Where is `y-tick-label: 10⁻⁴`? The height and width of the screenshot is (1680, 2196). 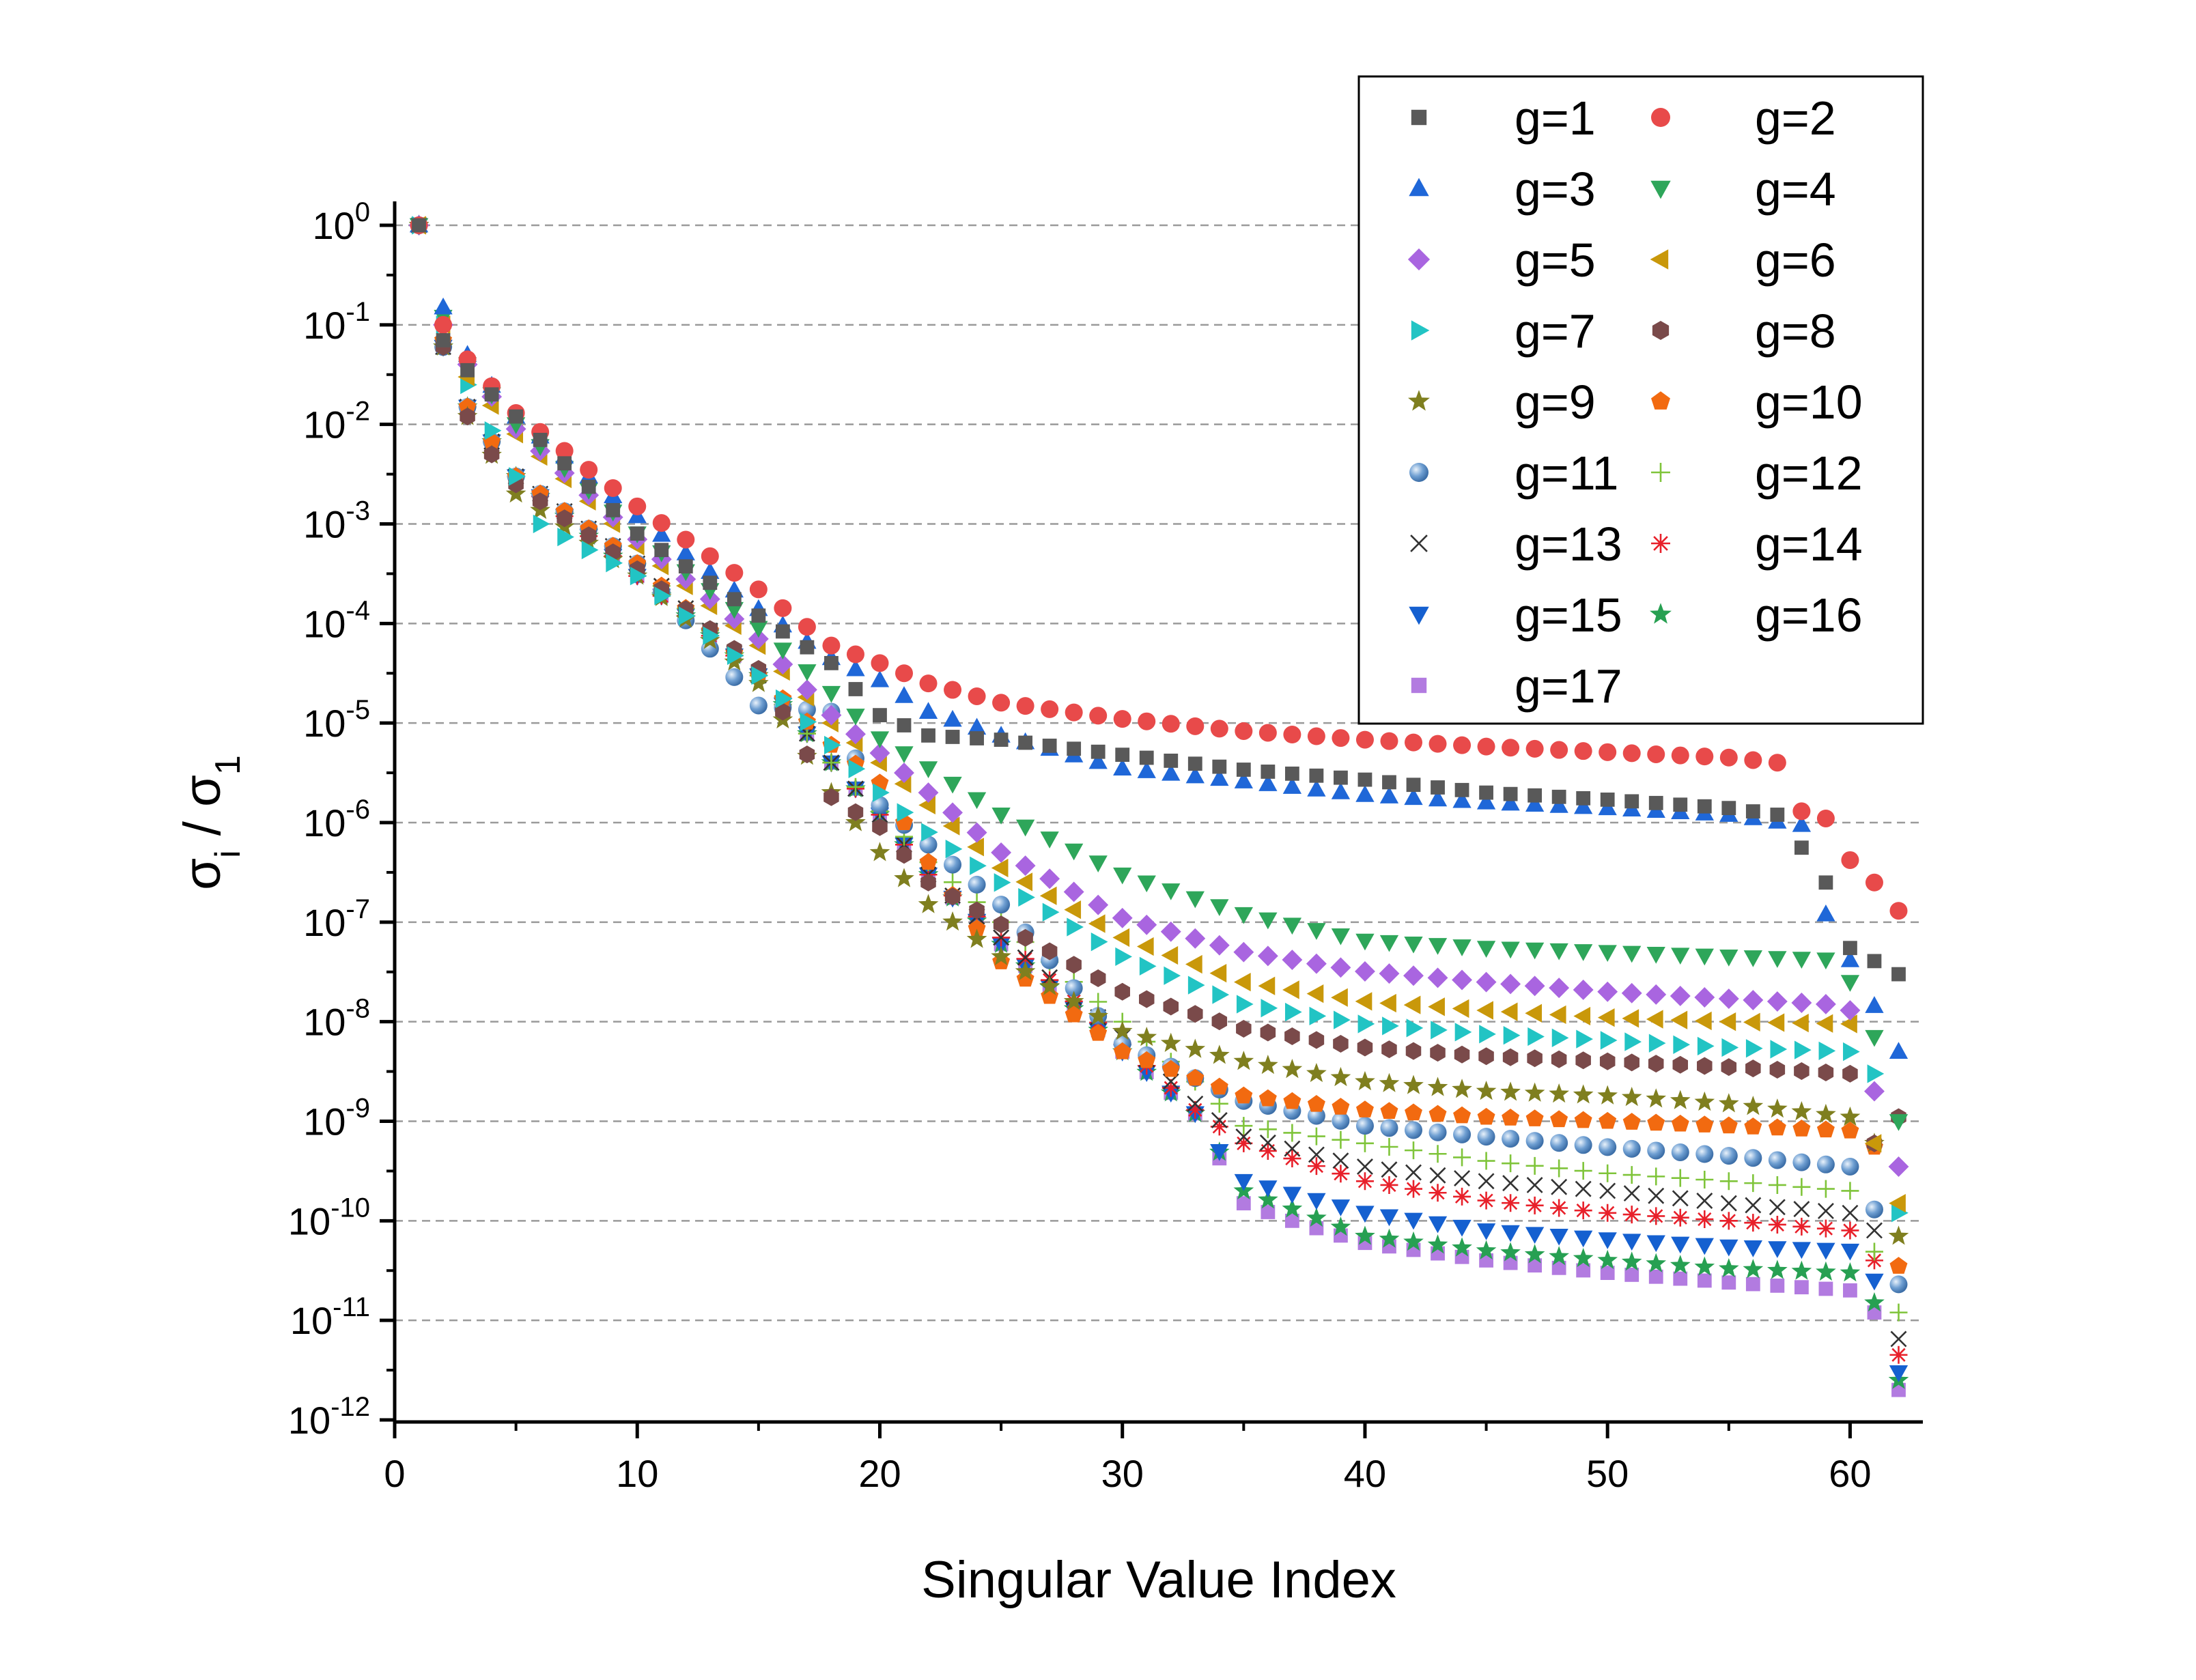
y-tick-label: 10⁻⁴ is located at coordinates (336, 620).